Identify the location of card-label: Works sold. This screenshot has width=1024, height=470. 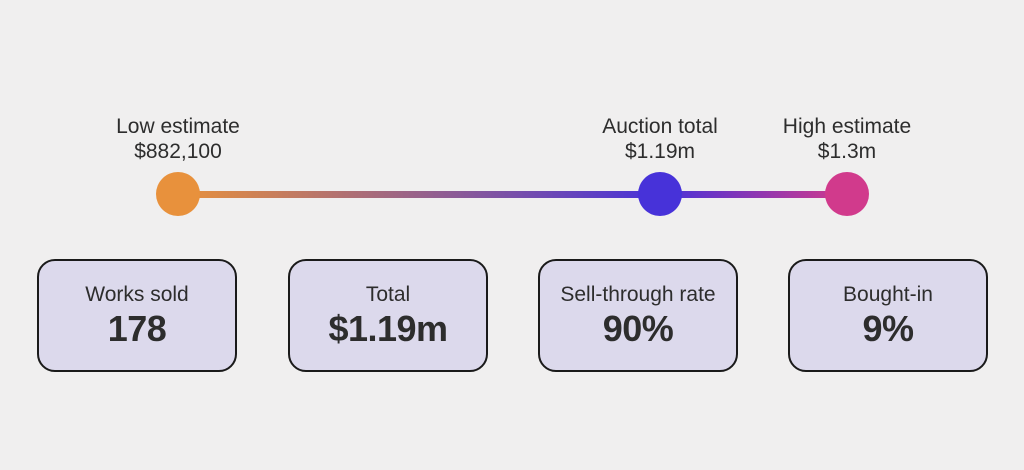
(137, 294).